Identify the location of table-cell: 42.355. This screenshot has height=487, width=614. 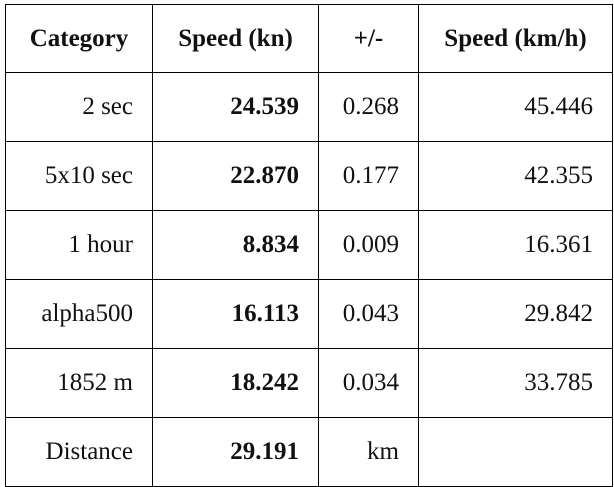
(515, 176).